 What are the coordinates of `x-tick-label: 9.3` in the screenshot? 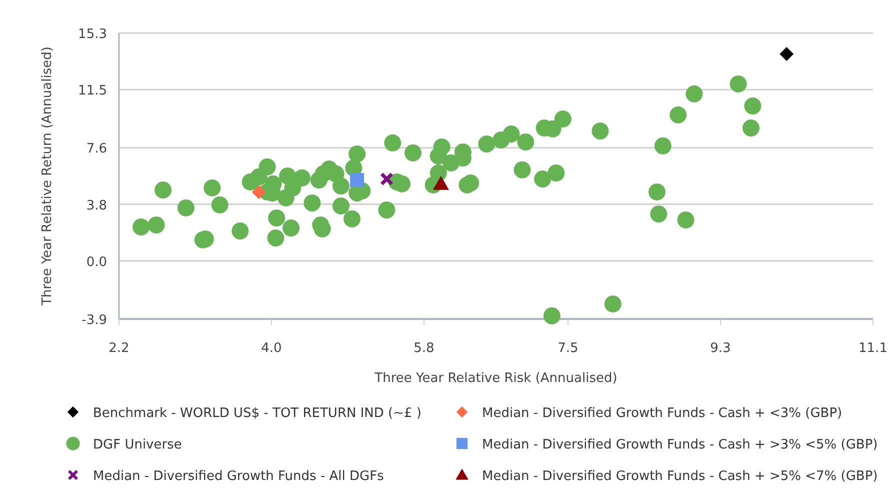 It's located at (720, 348).